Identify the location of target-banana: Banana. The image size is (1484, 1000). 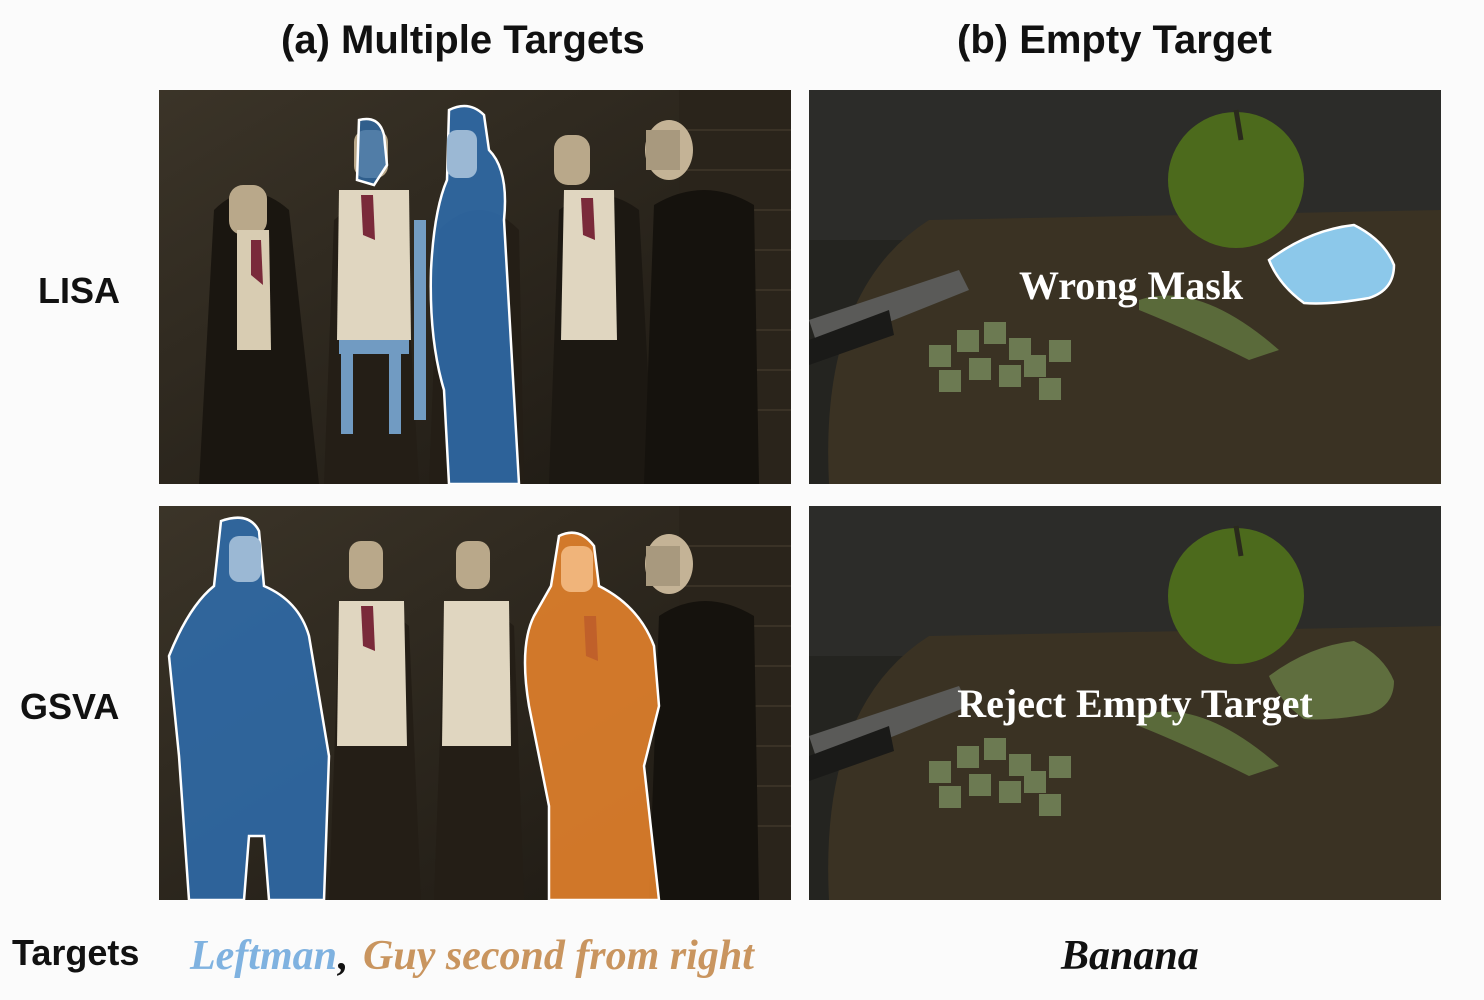
(1130, 956).